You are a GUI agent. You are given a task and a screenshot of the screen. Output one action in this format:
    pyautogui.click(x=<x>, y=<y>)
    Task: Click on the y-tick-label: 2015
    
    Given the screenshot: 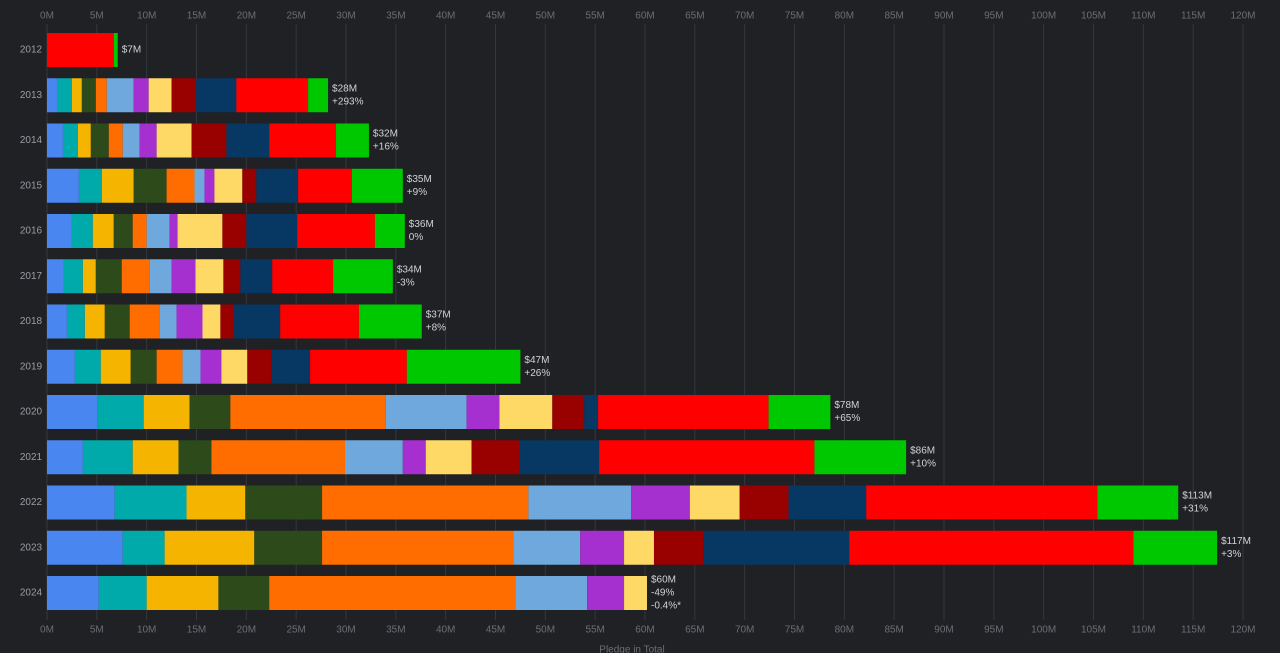 What is the action you would take?
    pyautogui.click(x=31, y=185)
    